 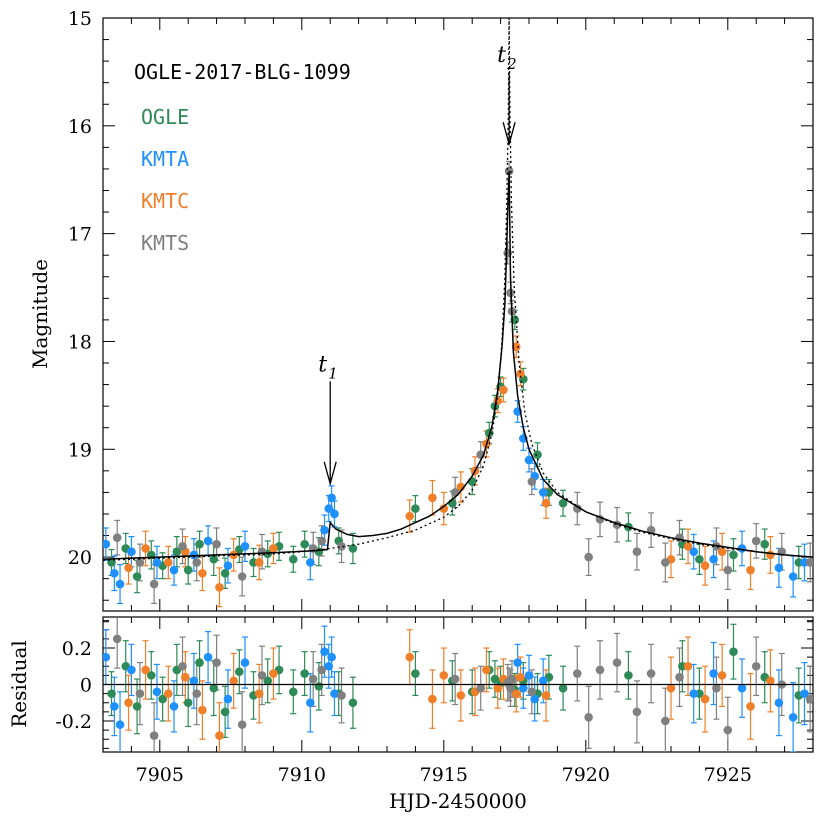 I want to click on x-tick-label: 7920, so click(x=586, y=775).